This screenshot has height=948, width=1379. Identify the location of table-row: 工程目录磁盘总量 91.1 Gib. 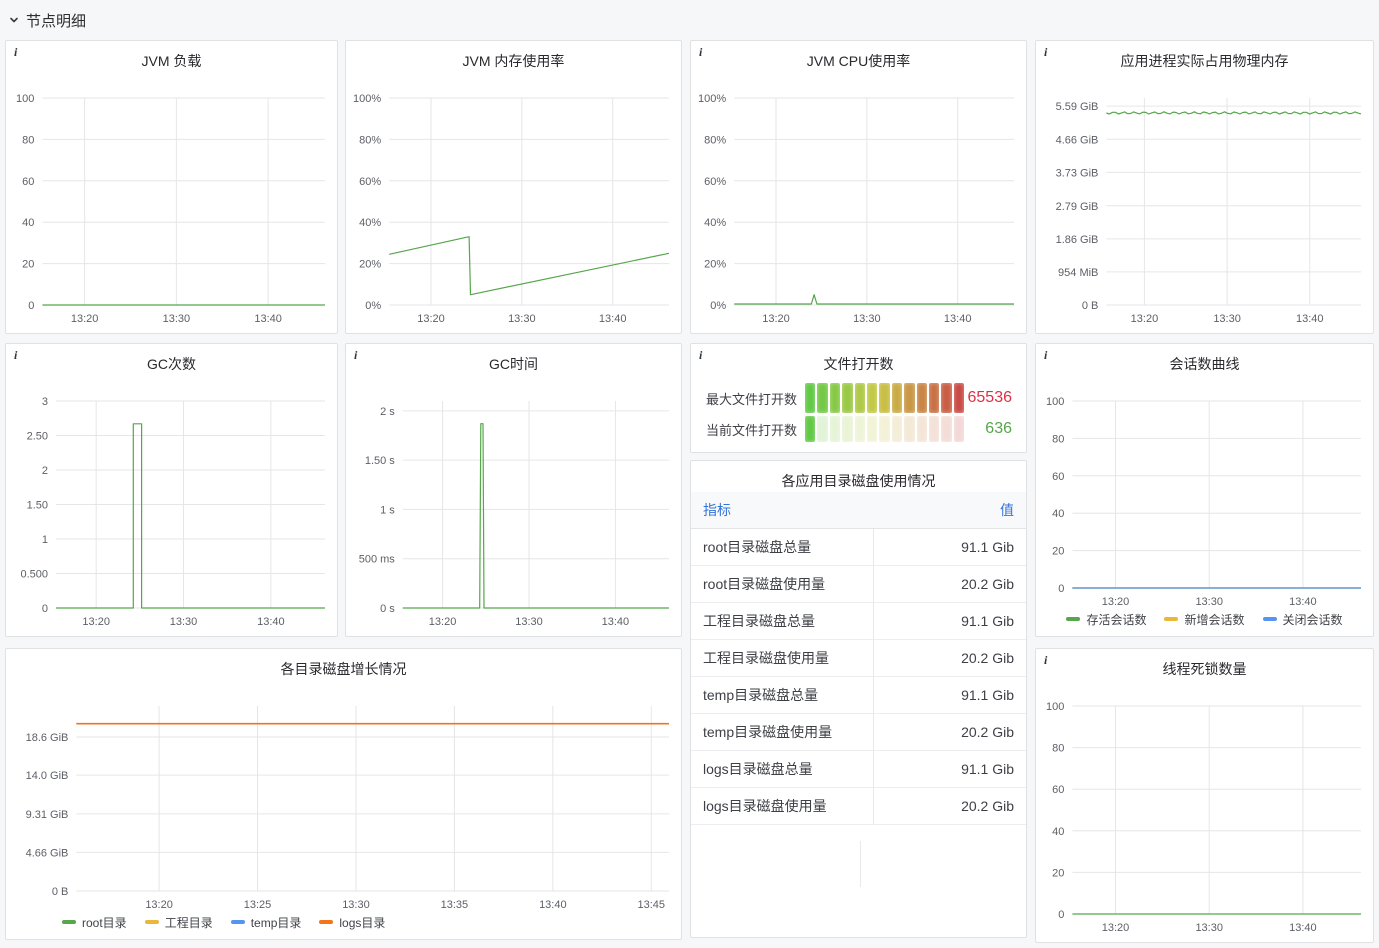
(858, 621).